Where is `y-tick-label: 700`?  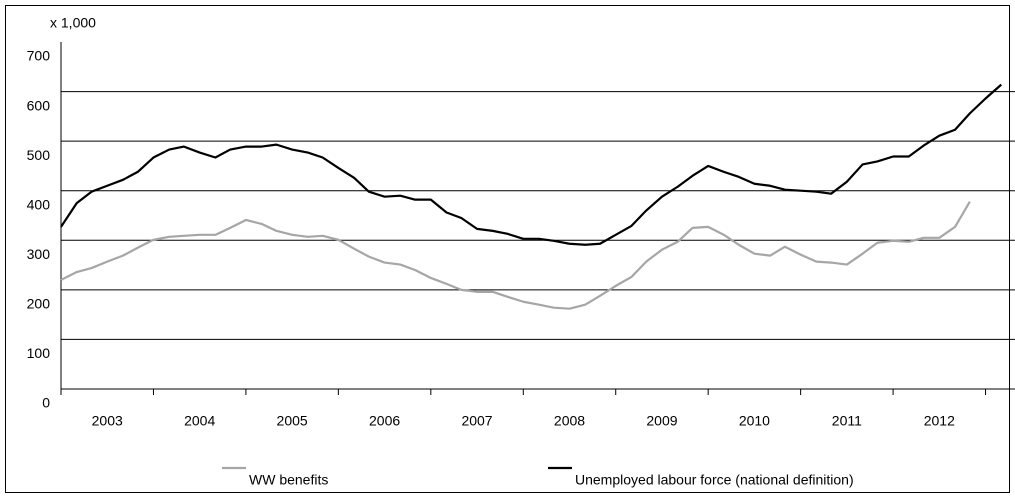 y-tick-label: 700 is located at coordinates (39, 56).